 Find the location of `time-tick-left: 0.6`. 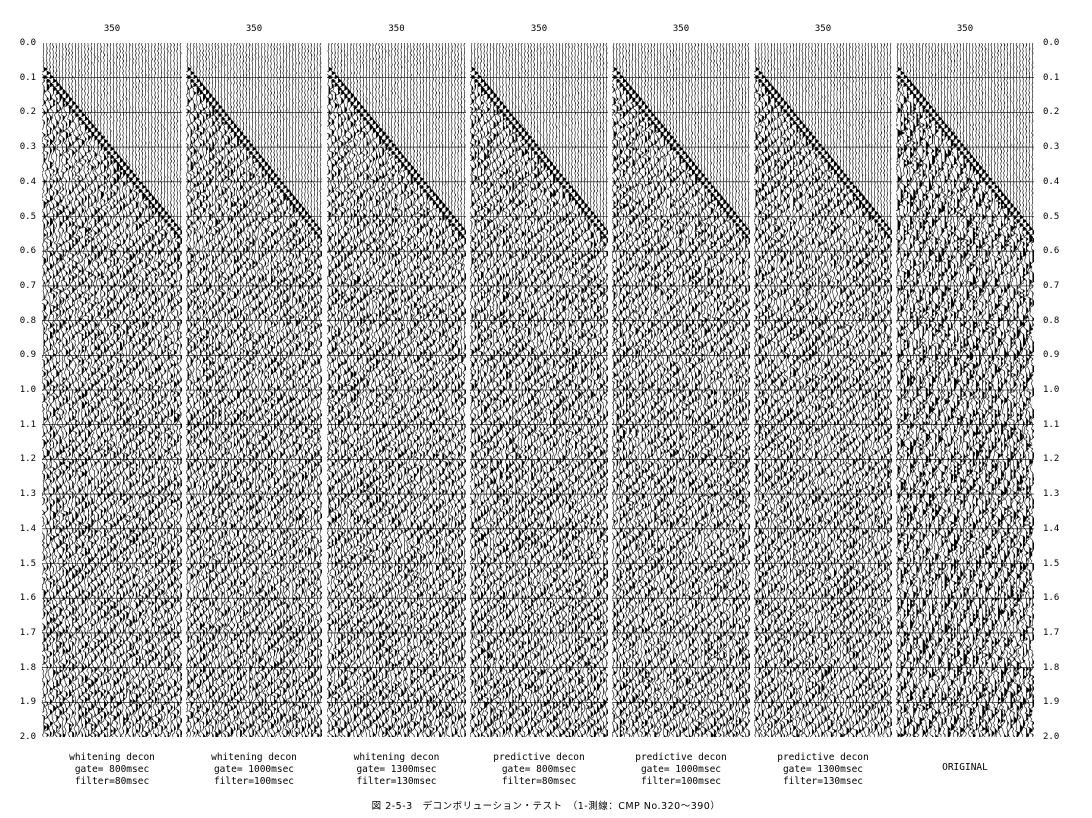

time-tick-left: 0.6 is located at coordinates (27, 251).